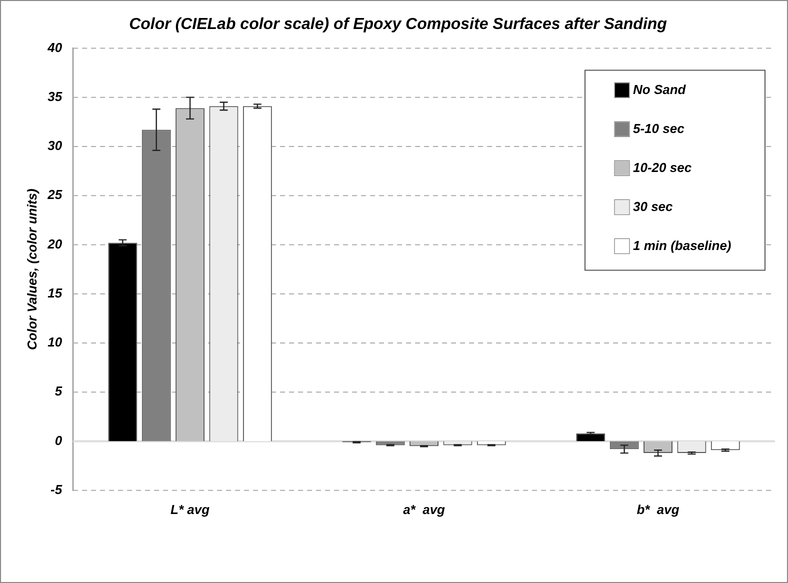 The width and height of the screenshot is (788, 583). What do you see at coordinates (424, 509) in the screenshot?
I see `x-tick-label: a* avg` at bounding box center [424, 509].